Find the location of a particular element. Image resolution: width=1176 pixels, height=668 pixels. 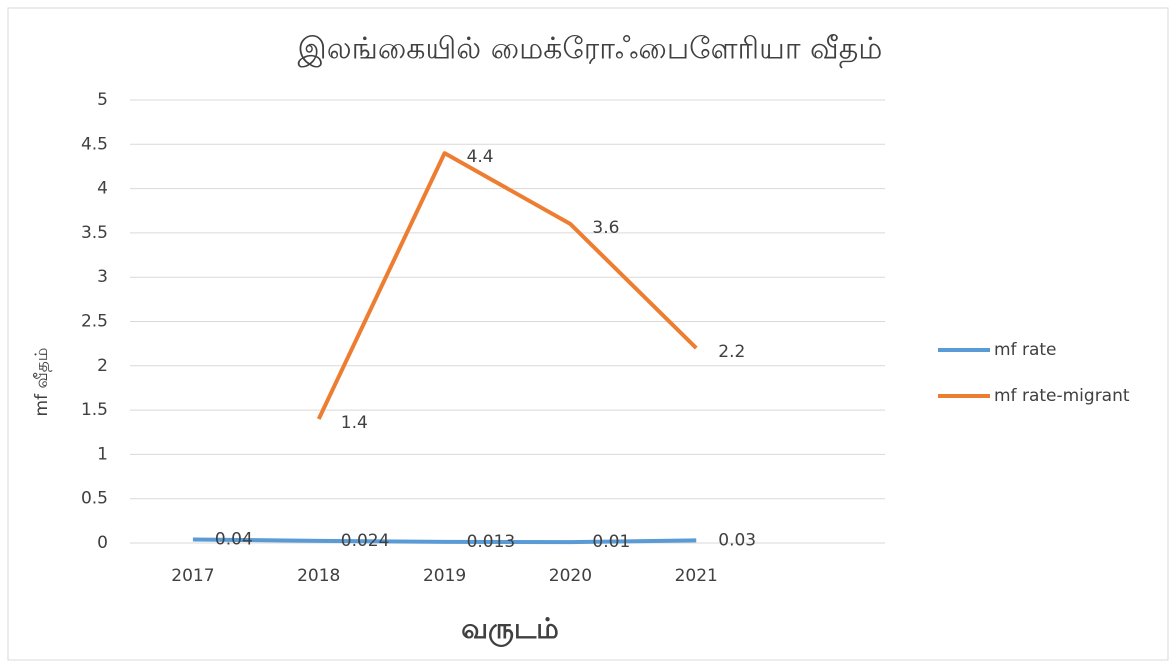

x-tick-label: 2021 is located at coordinates (696, 576).